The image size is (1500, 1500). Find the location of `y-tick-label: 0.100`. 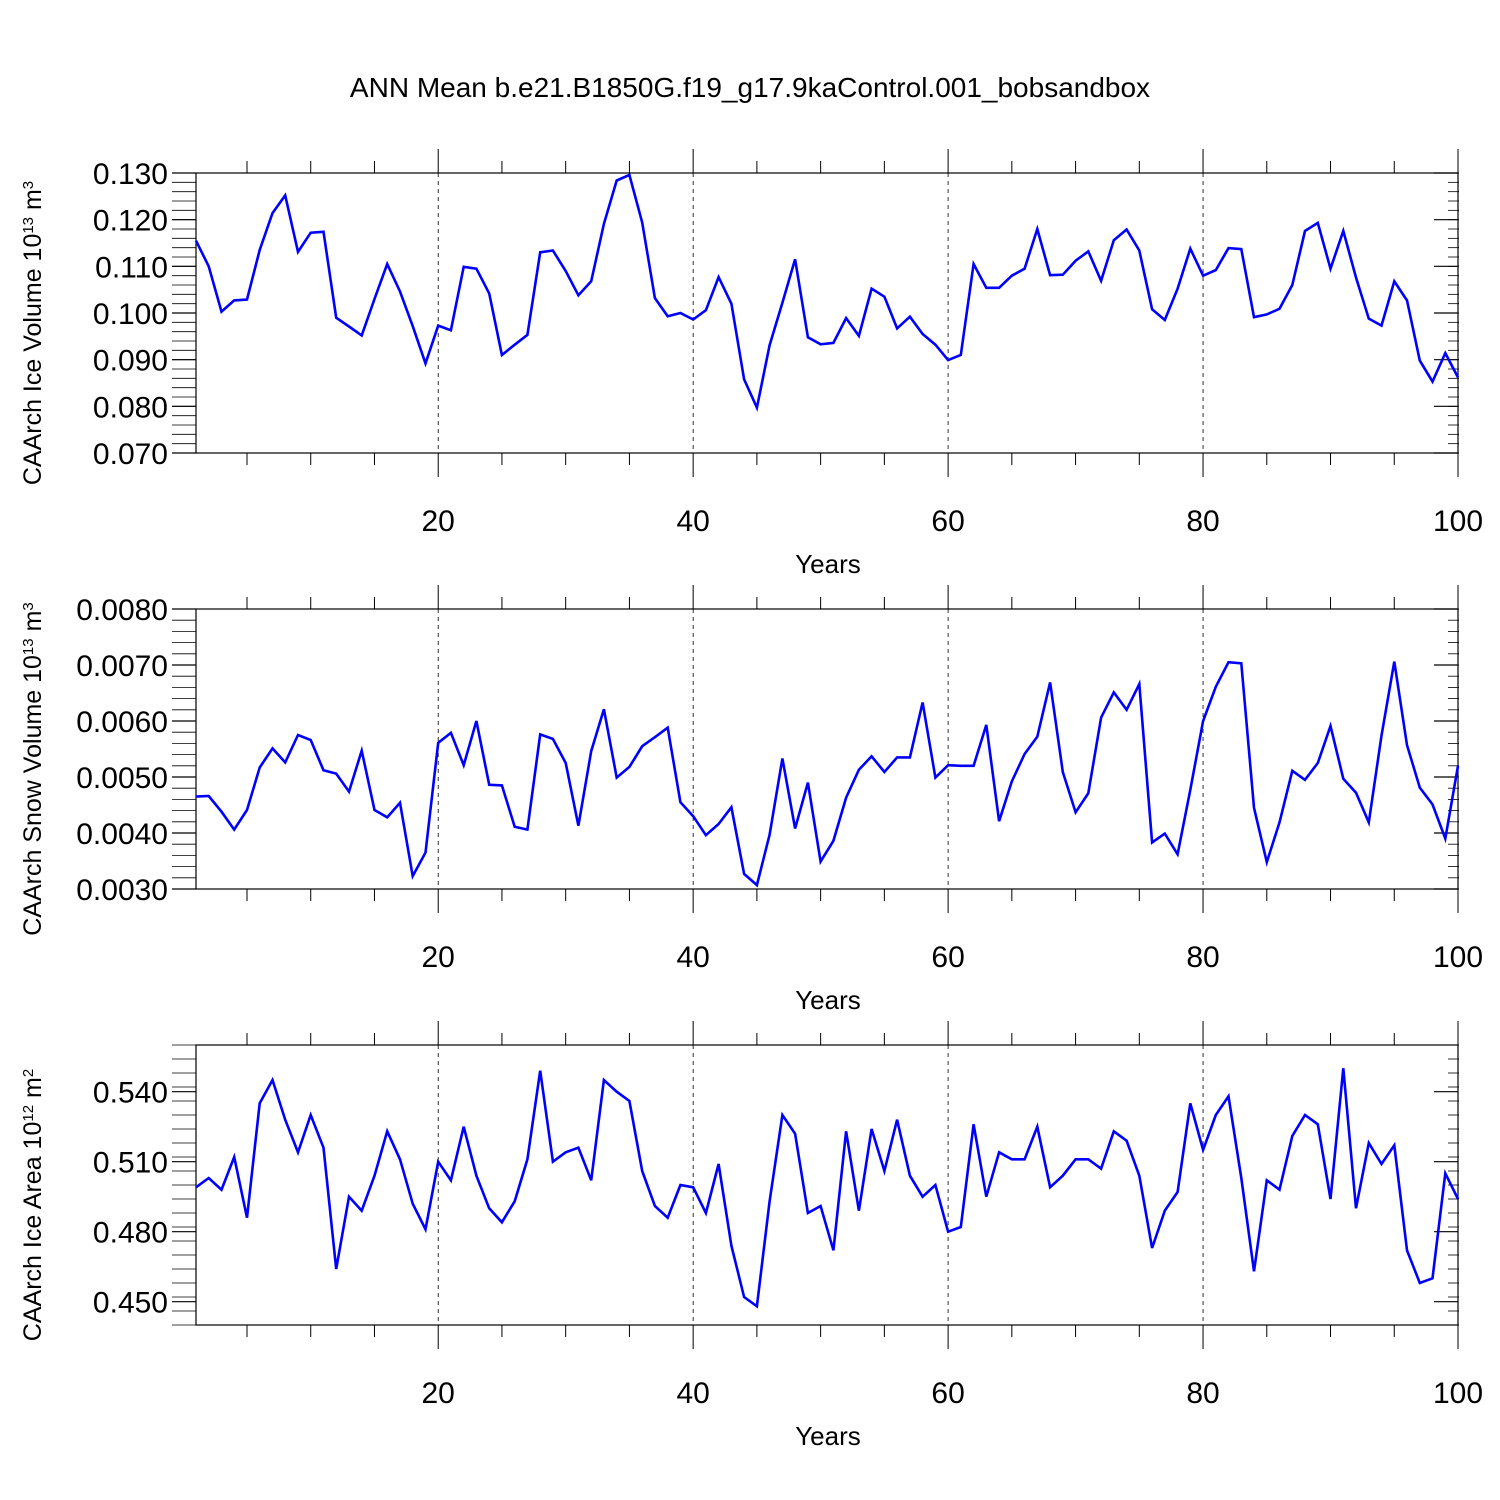

y-tick-label: 0.100 is located at coordinates (130, 314).